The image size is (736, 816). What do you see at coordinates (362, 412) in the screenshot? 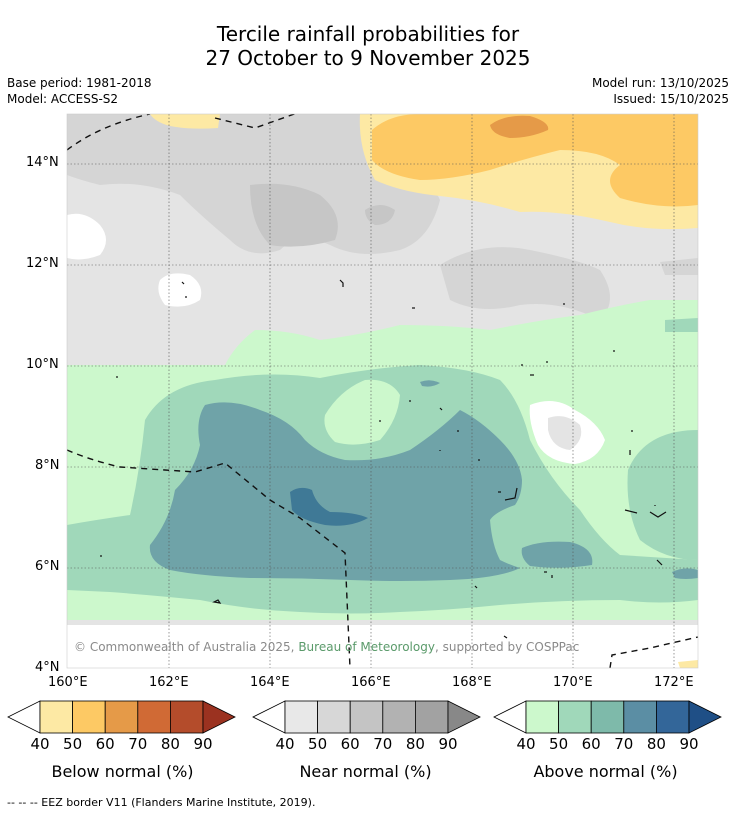
I see `above-normal-40-region` at bounding box center [362, 412].